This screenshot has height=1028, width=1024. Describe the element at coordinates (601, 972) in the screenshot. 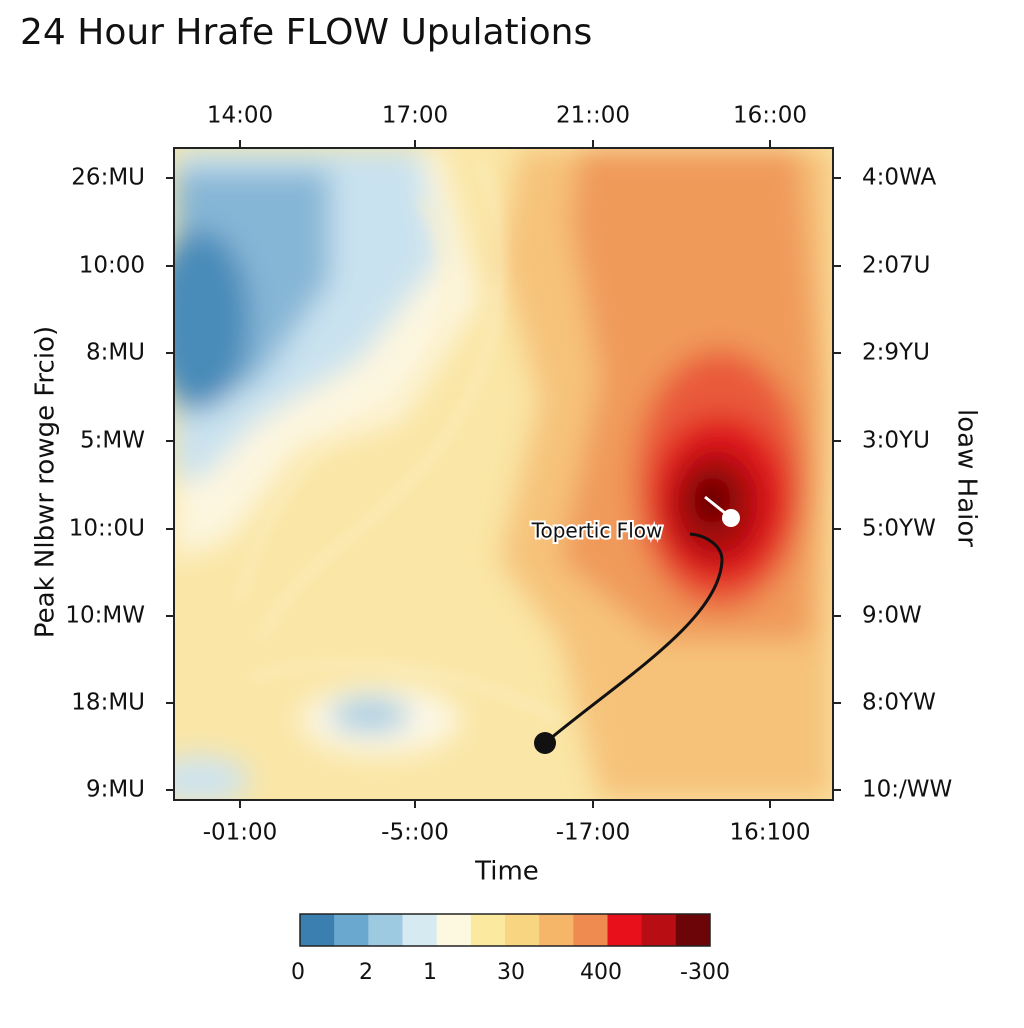

I see `colorbar-label: 400` at that location.